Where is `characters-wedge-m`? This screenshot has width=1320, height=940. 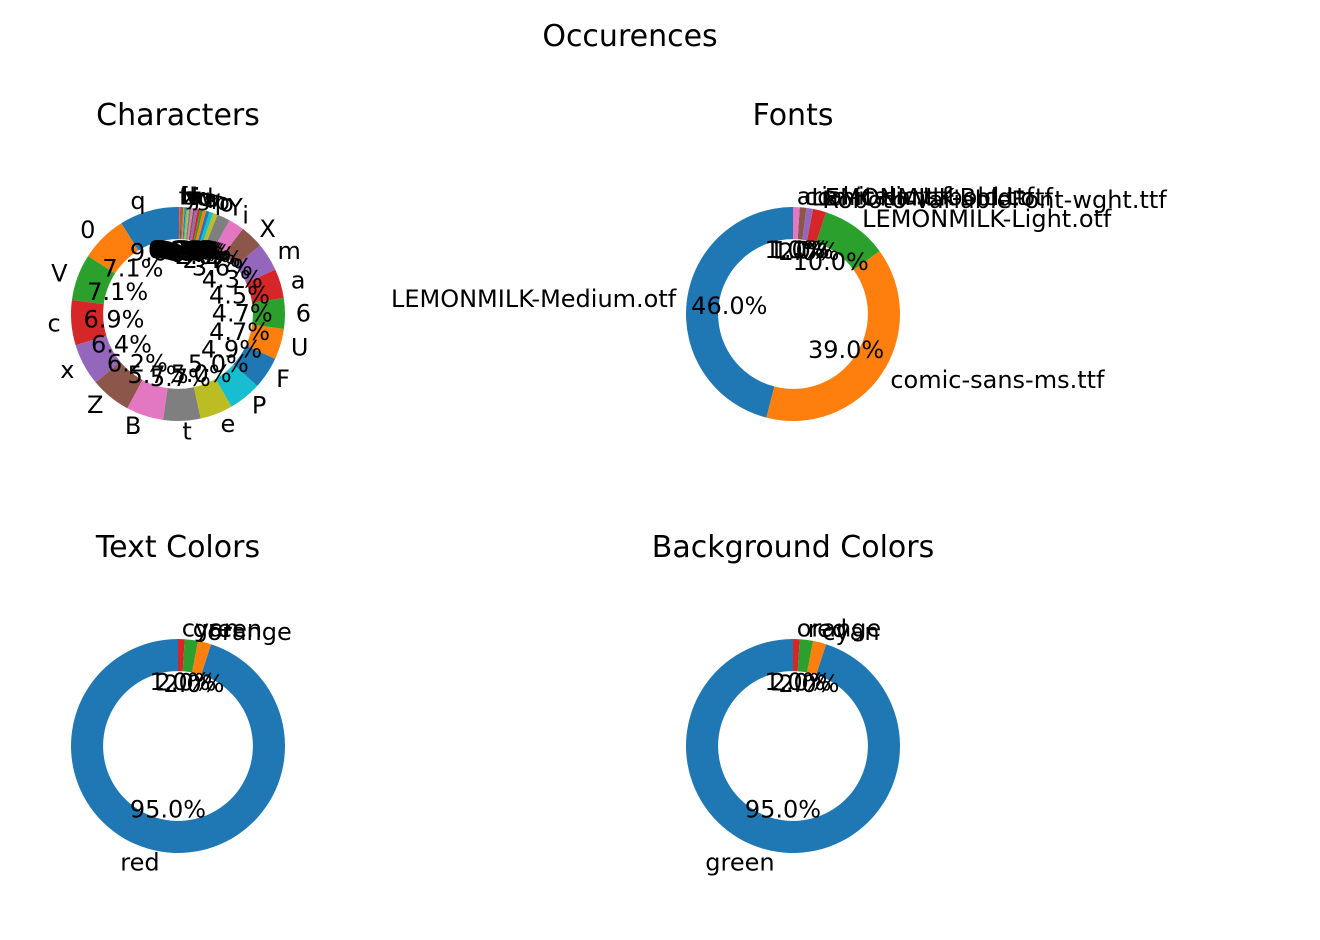
characters-wedge-m is located at coordinates (255, 264).